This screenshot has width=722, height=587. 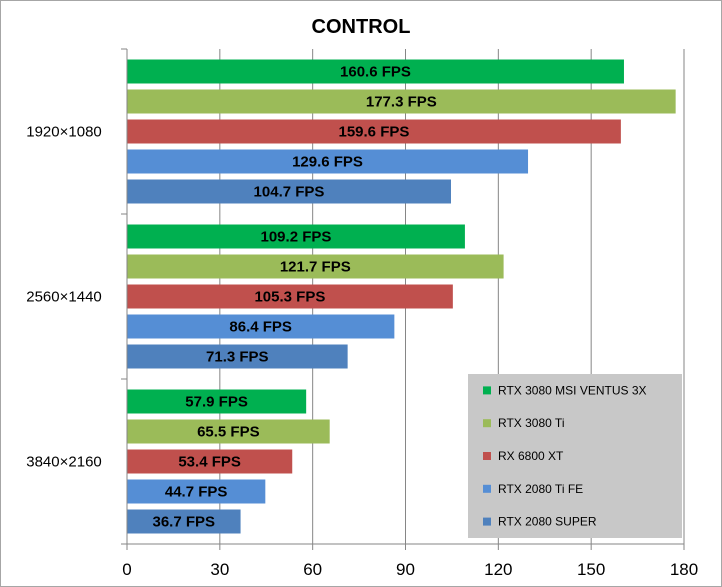 What do you see at coordinates (126, 569) in the screenshot?
I see `x-tick-label: 0` at bounding box center [126, 569].